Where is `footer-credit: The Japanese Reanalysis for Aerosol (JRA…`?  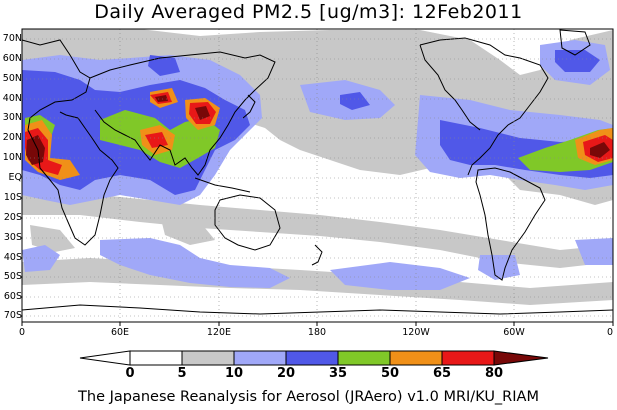
footer-credit: The Japanese Reanalysis for Aerosol (JRA… is located at coordinates (308, 397).